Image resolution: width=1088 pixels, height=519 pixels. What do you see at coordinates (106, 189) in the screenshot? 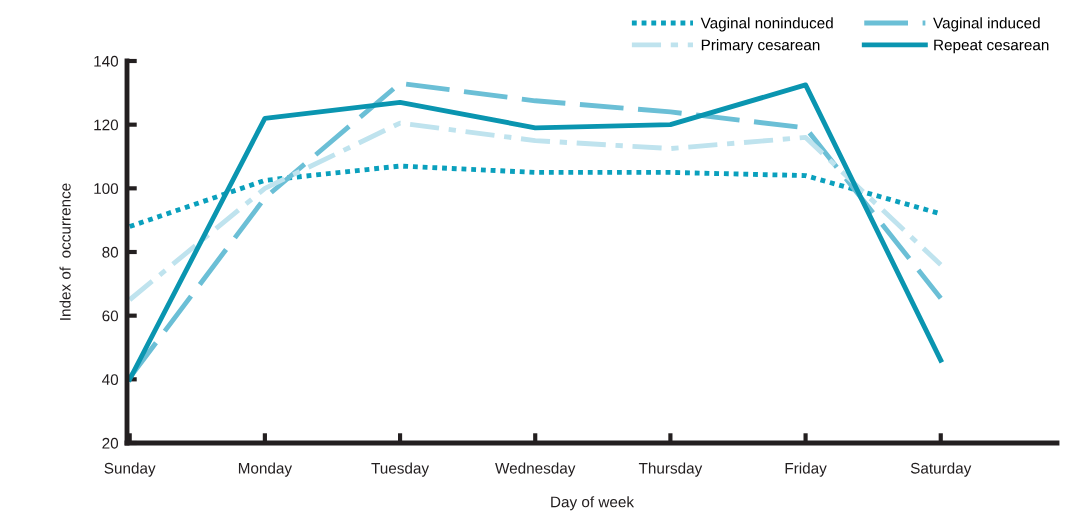
I see `y-tick-label: 100` at bounding box center [106, 189].